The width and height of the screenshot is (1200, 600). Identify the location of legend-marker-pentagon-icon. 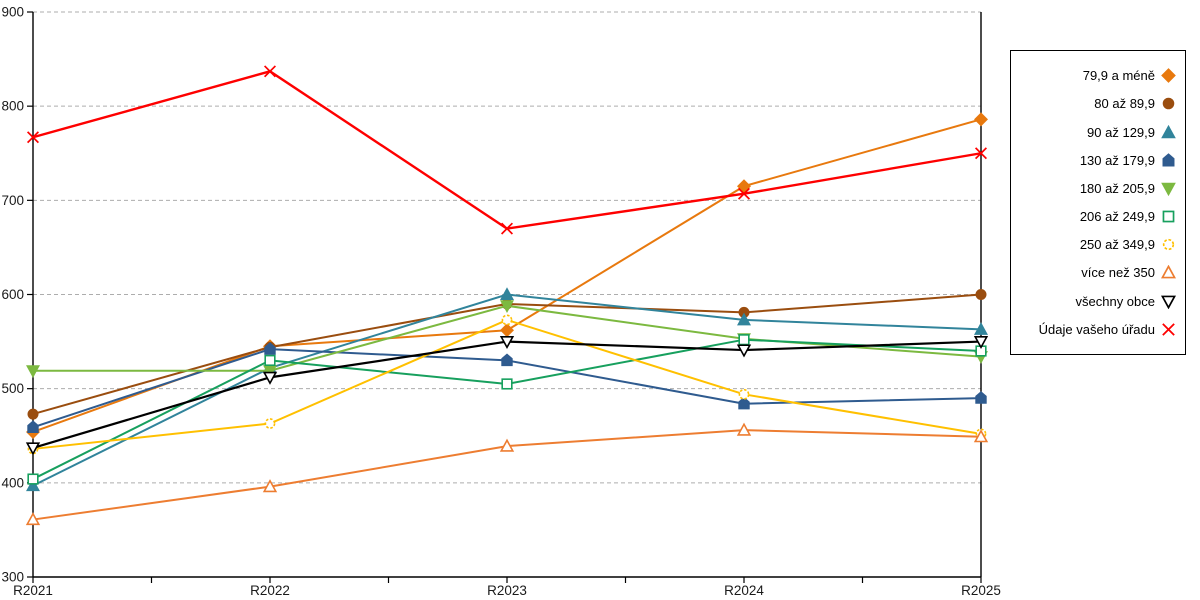
(1168, 160).